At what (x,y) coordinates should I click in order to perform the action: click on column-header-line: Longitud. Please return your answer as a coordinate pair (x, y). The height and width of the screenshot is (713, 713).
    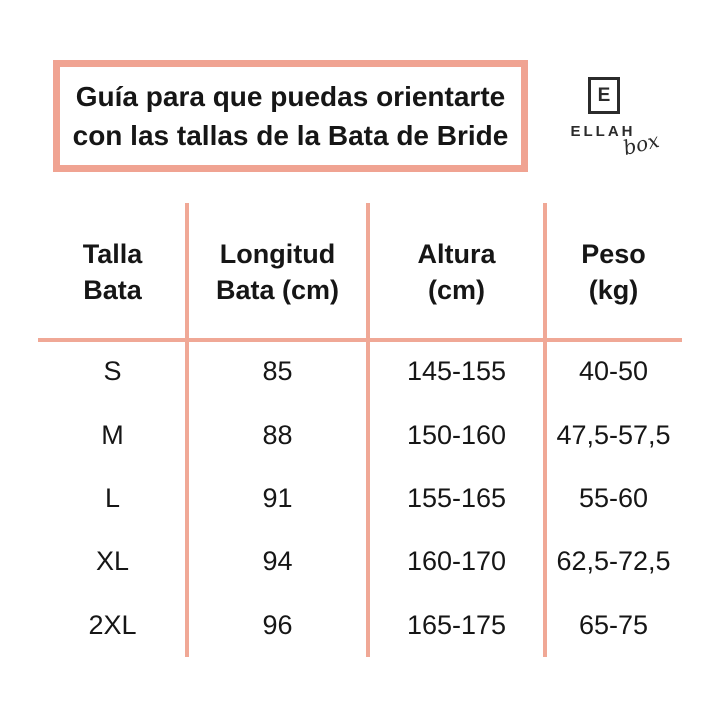
    Looking at the image, I should click on (277, 253).